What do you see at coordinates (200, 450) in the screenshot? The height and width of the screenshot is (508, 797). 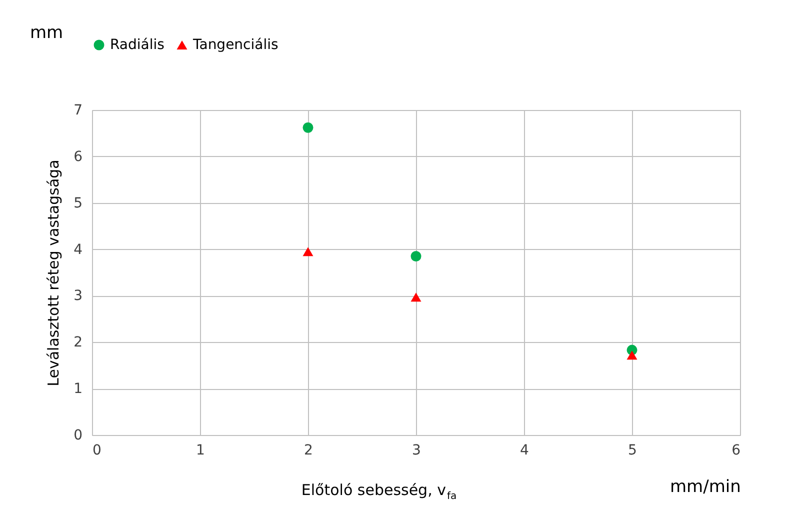 I see `x-tick-label: 1` at bounding box center [200, 450].